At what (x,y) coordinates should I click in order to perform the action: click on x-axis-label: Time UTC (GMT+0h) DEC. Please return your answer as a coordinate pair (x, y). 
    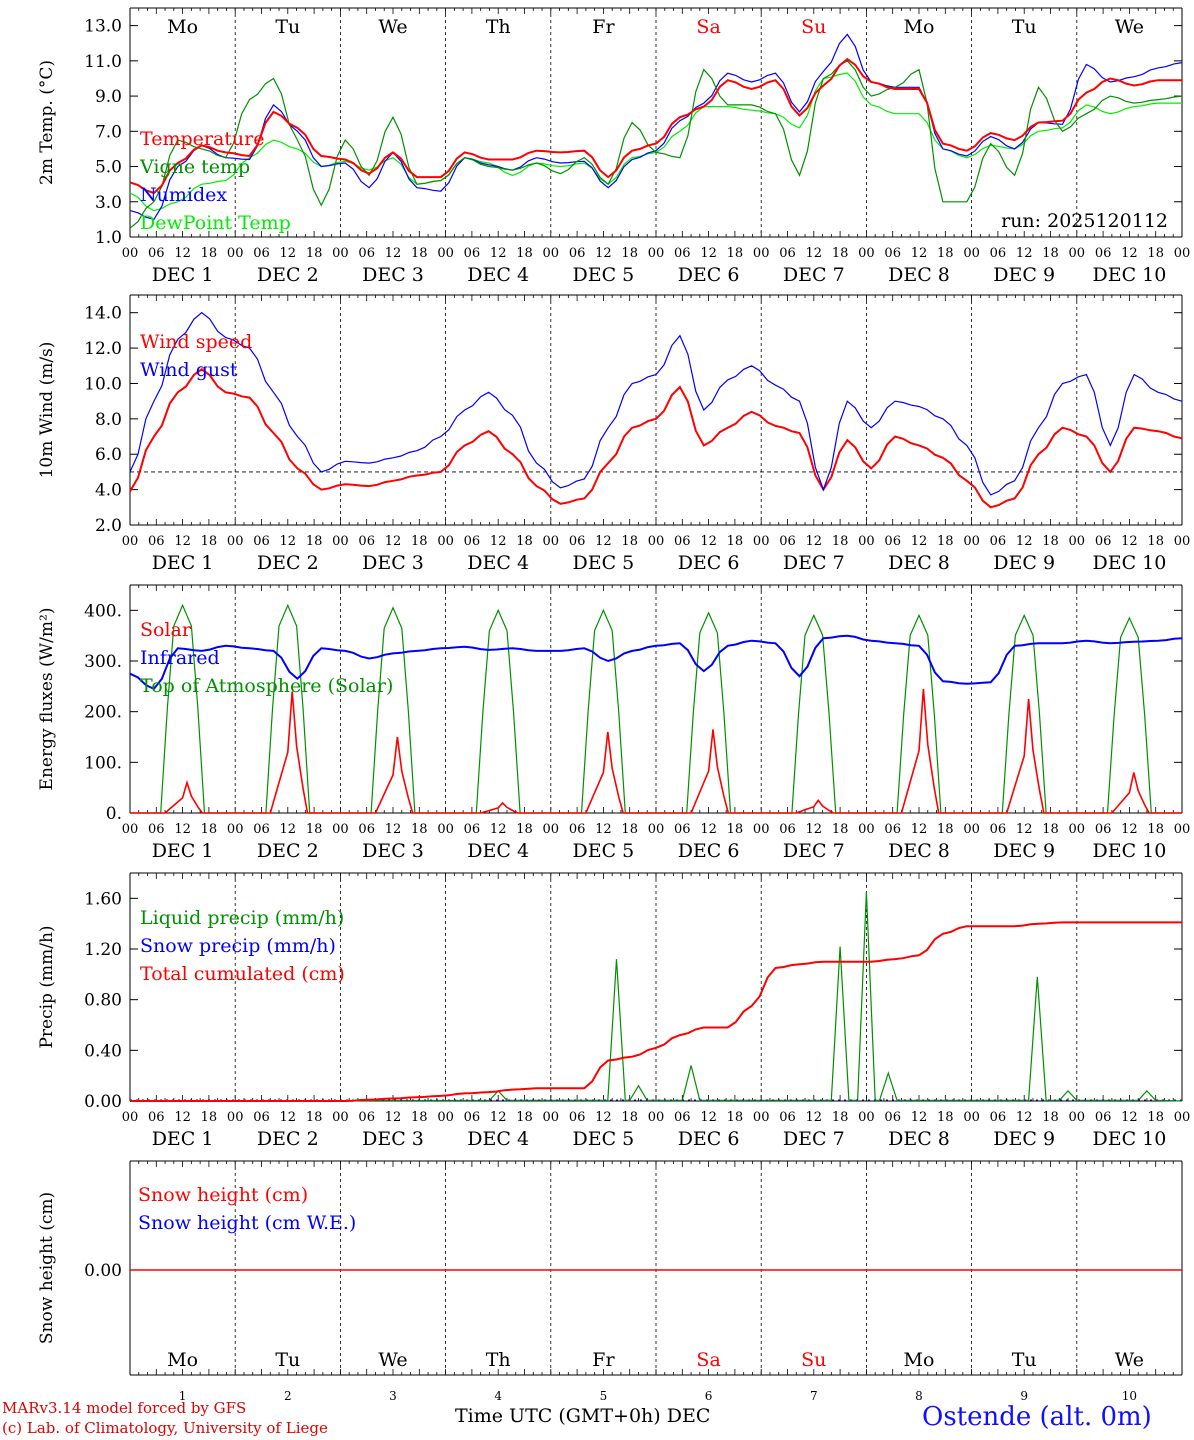
    Looking at the image, I should click on (583, 1416).